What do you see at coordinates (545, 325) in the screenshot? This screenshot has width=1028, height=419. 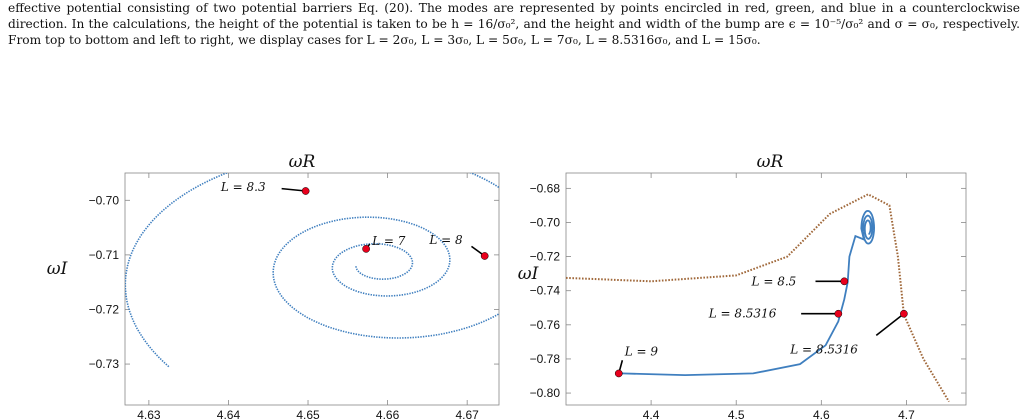 I see `y-tick-label: −0.76` at bounding box center [545, 325].